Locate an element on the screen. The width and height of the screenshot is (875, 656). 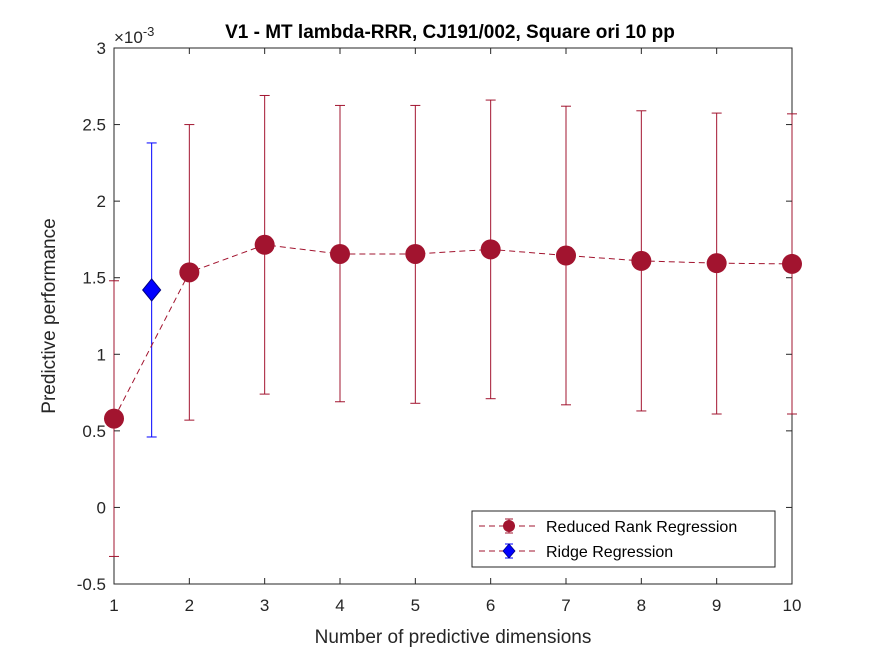
y-tick-label-5: 2 is located at coordinates (101, 201).